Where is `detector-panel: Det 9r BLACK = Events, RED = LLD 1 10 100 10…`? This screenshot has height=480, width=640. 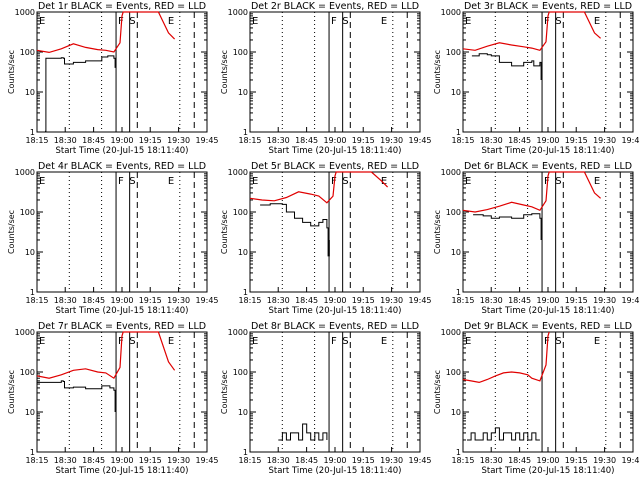 detector-panel: Det 9r BLACK = Events, RED = LLD 1 10 100 10… is located at coordinates (536, 398).